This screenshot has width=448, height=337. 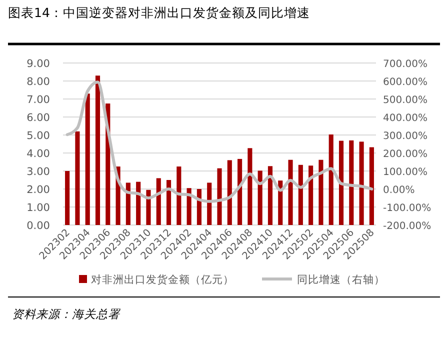 I want to click on y-tick-label: 6.00, so click(x=38, y=118).